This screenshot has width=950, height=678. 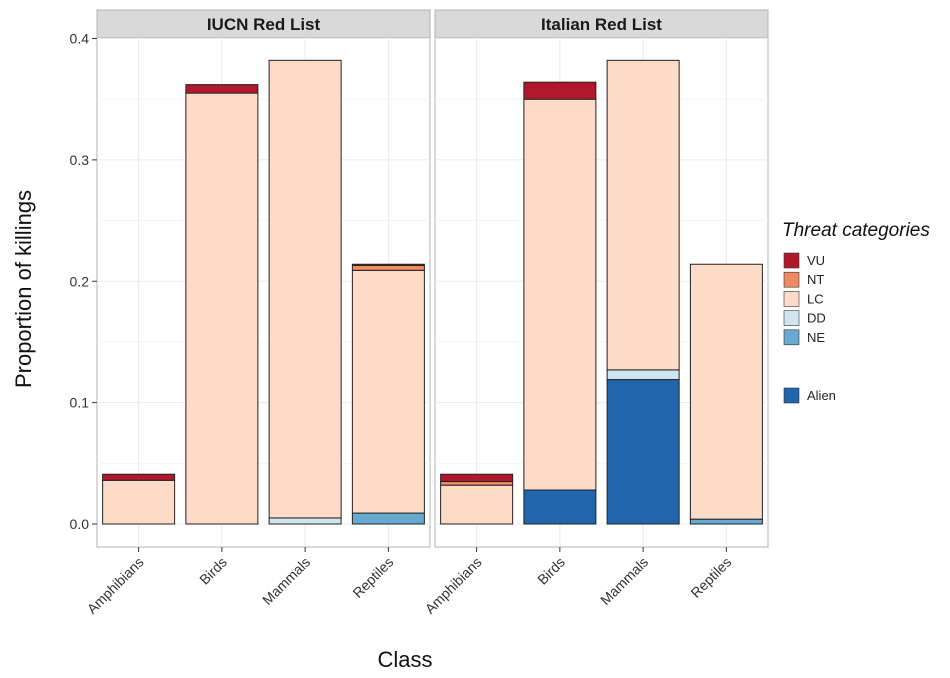 What do you see at coordinates (821, 395) in the screenshot?
I see `legend-label-alien: Alien` at bounding box center [821, 395].